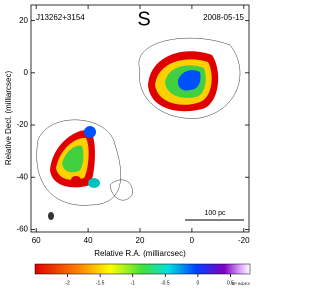 This screenshot has height=292, width=320. What do you see at coordinates (192, 240) in the screenshot?
I see `x-tick-label: 0` at bounding box center [192, 240].